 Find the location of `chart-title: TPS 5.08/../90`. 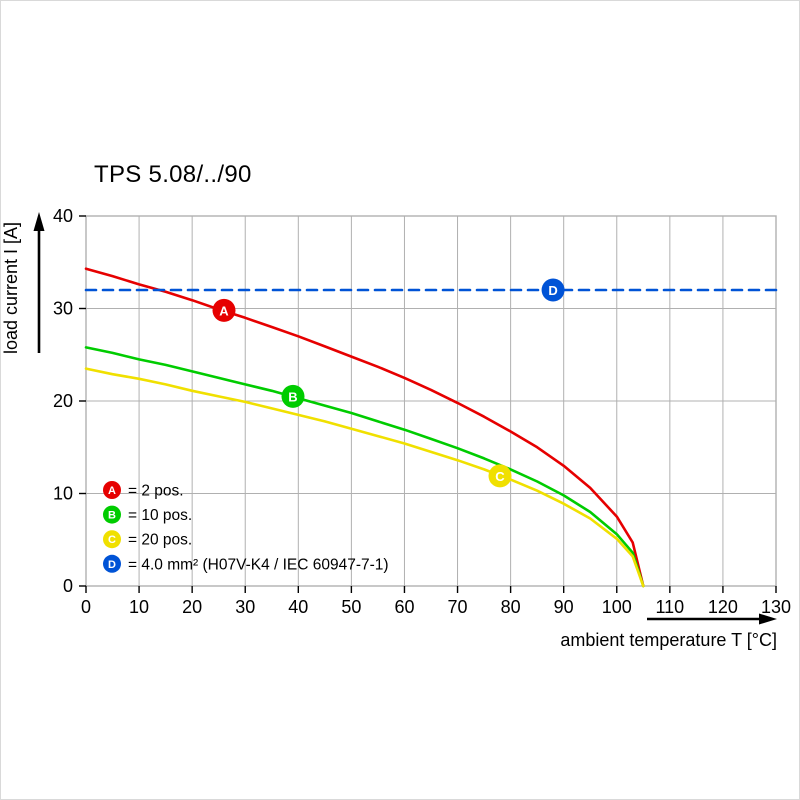

chart-title: TPS 5.08/../90 is located at coordinates (173, 174).